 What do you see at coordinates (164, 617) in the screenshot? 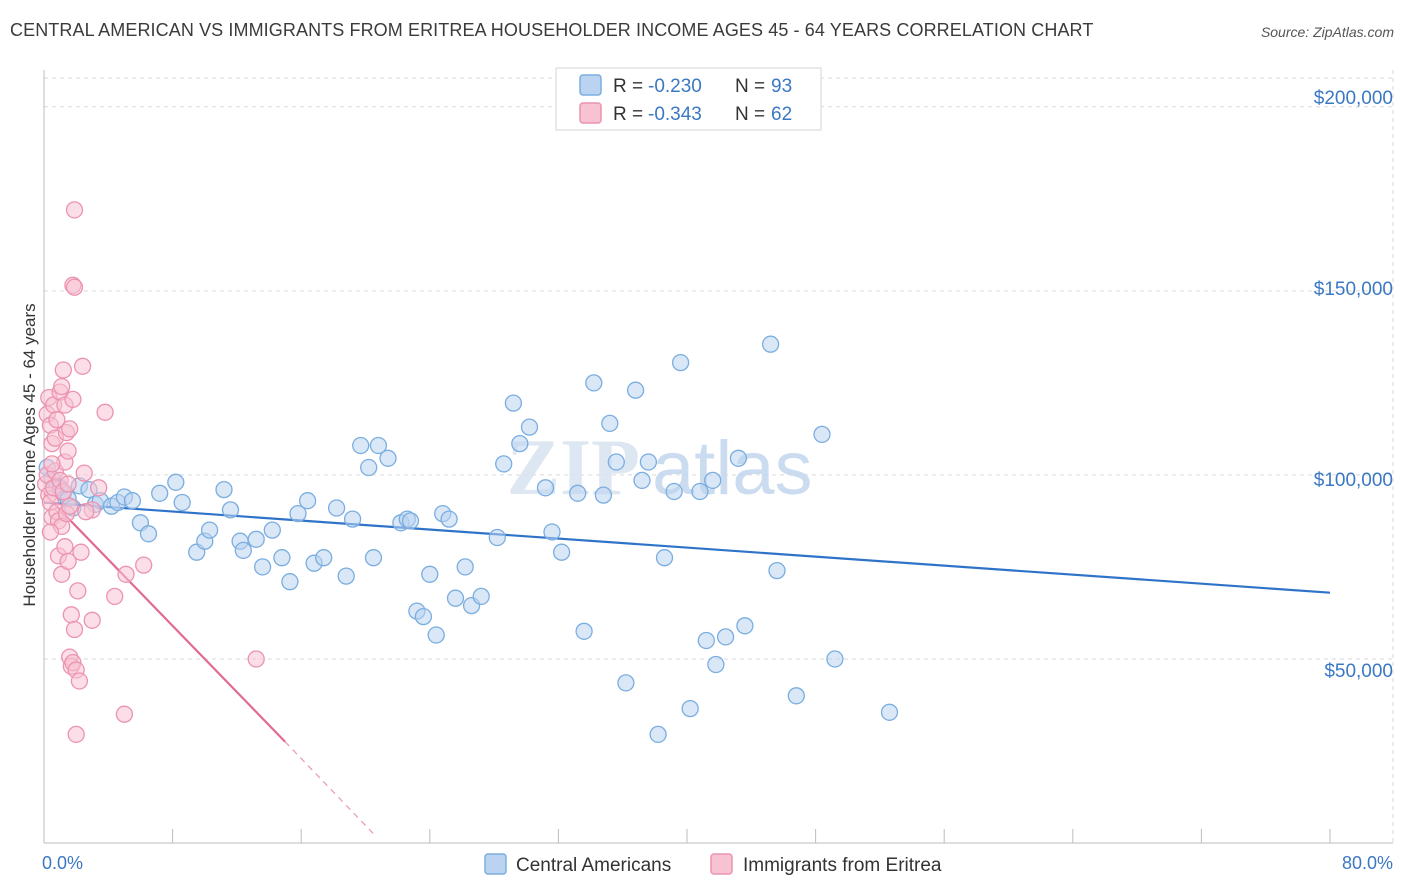
I see `trend-line-eritrea` at bounding box center [164, 617].